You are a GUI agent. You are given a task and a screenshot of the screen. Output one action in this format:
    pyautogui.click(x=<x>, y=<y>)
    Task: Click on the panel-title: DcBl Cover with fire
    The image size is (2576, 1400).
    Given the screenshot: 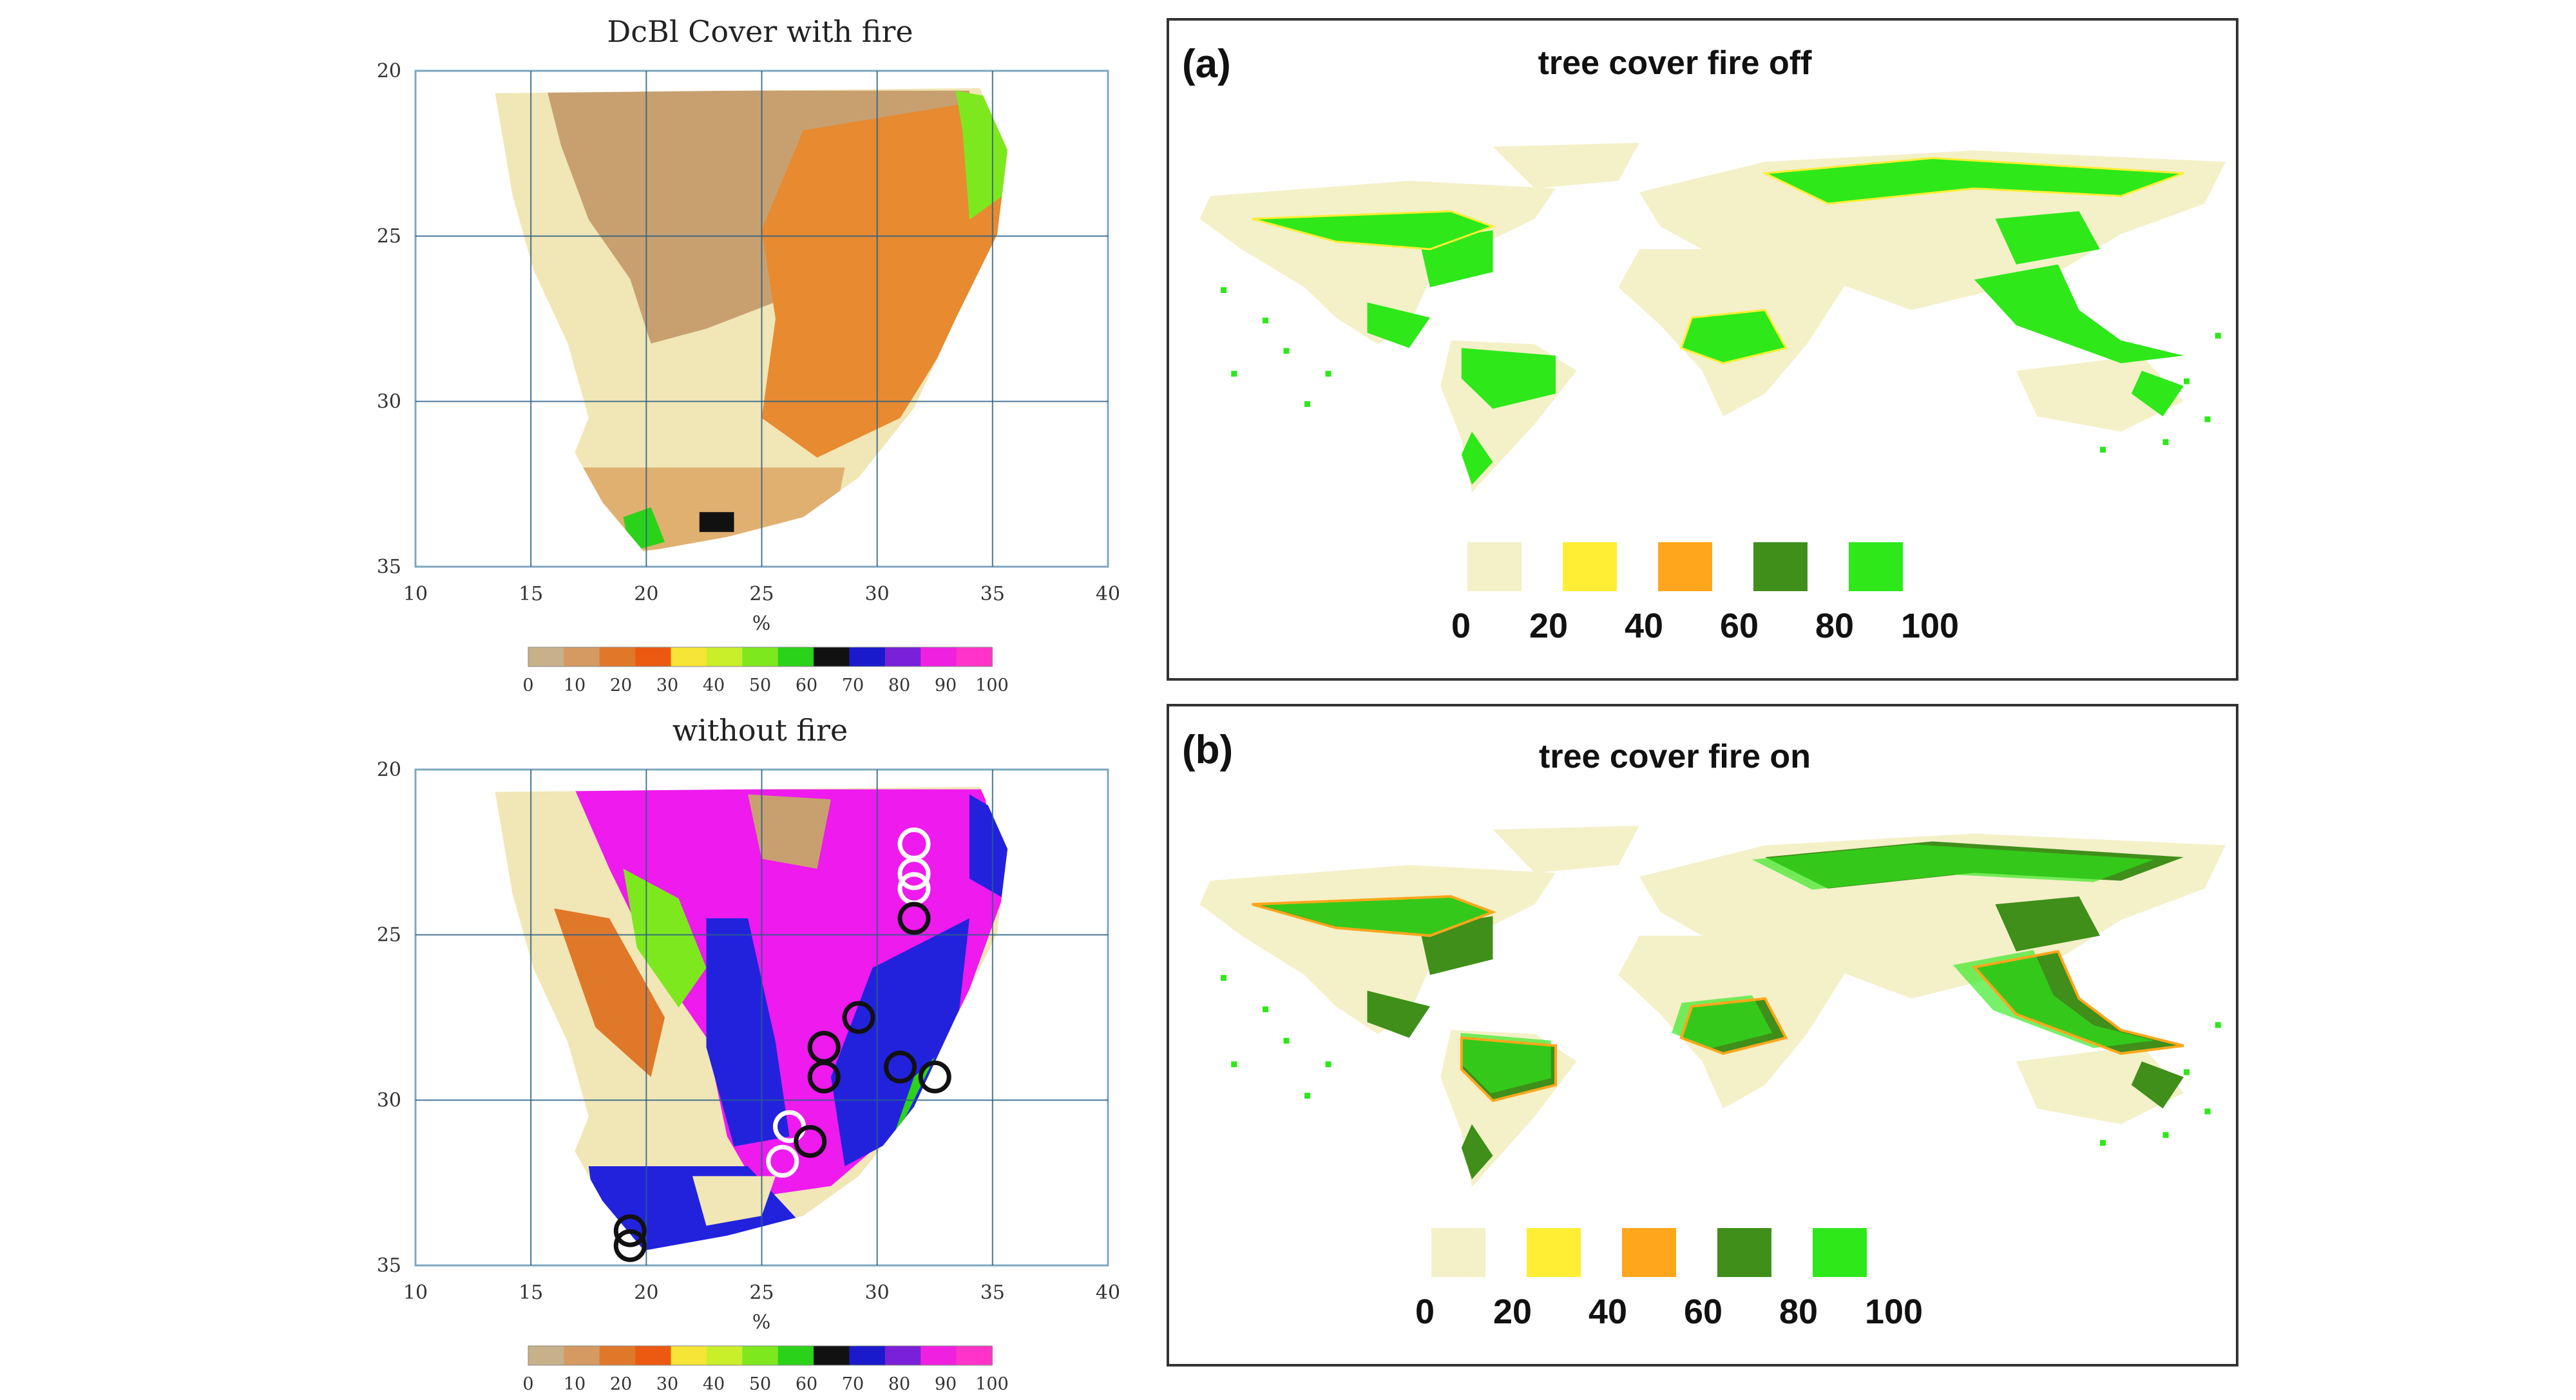 What is the action you would take?
    pyautogui.click(x=760, y=31)
    